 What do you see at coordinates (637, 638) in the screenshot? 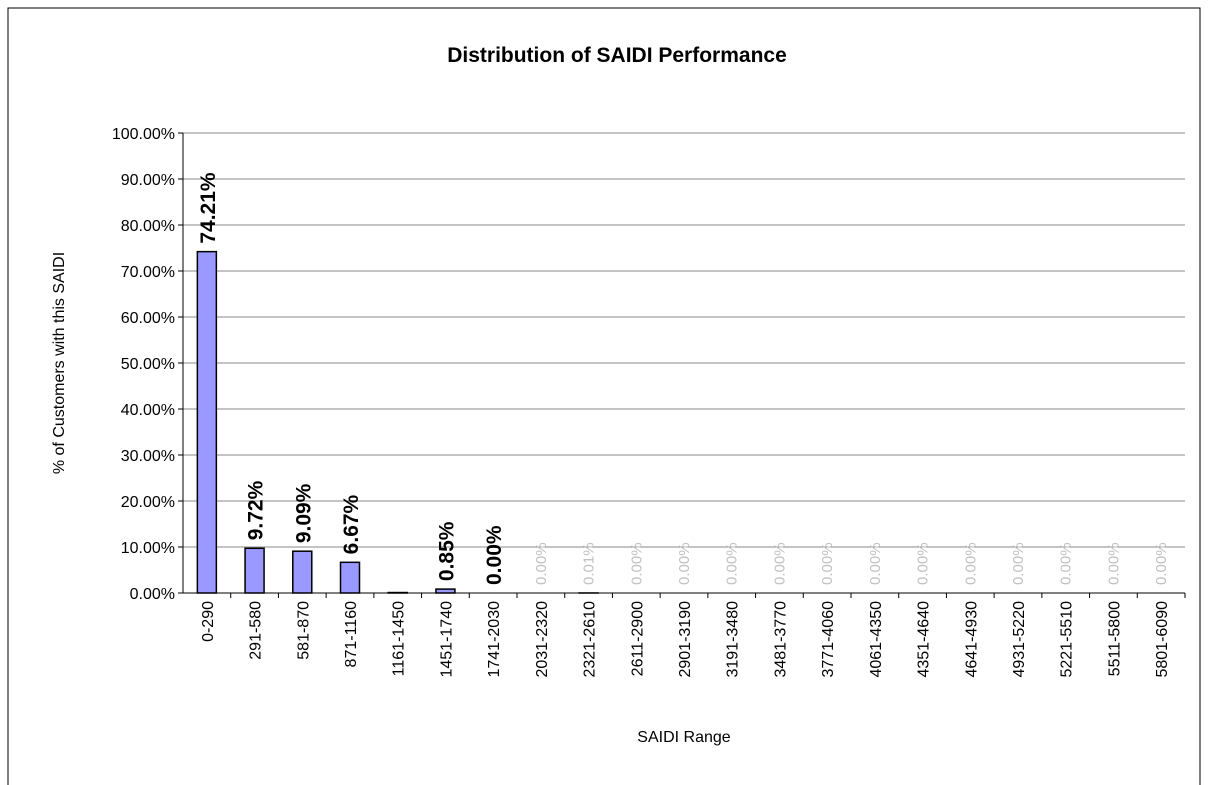
I see `x-tick-label: 2611-2900` at bounding box center [637, 638].